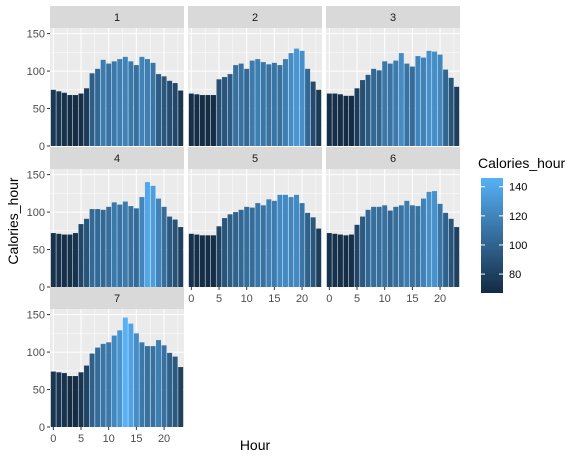  I want to click on facet-strip-label: 6, so click(393, 159).